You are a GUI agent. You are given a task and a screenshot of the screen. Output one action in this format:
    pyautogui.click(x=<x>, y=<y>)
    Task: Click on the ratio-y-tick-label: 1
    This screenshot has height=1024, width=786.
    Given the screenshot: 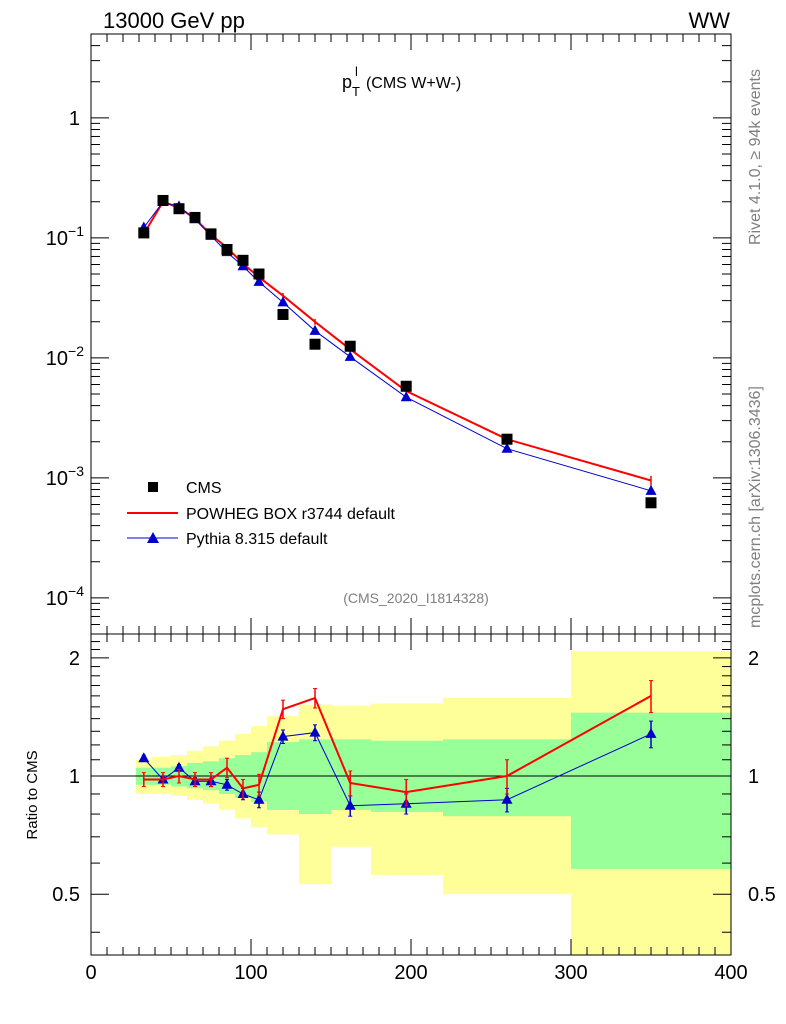 What is the action you would take?
    pyautogui.click(x=74, y=777)
    